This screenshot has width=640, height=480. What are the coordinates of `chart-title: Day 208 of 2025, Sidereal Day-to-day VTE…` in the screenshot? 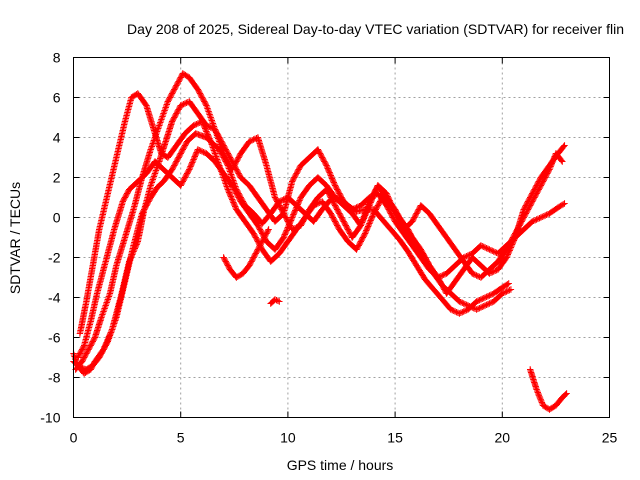 It's located at (375, 29).